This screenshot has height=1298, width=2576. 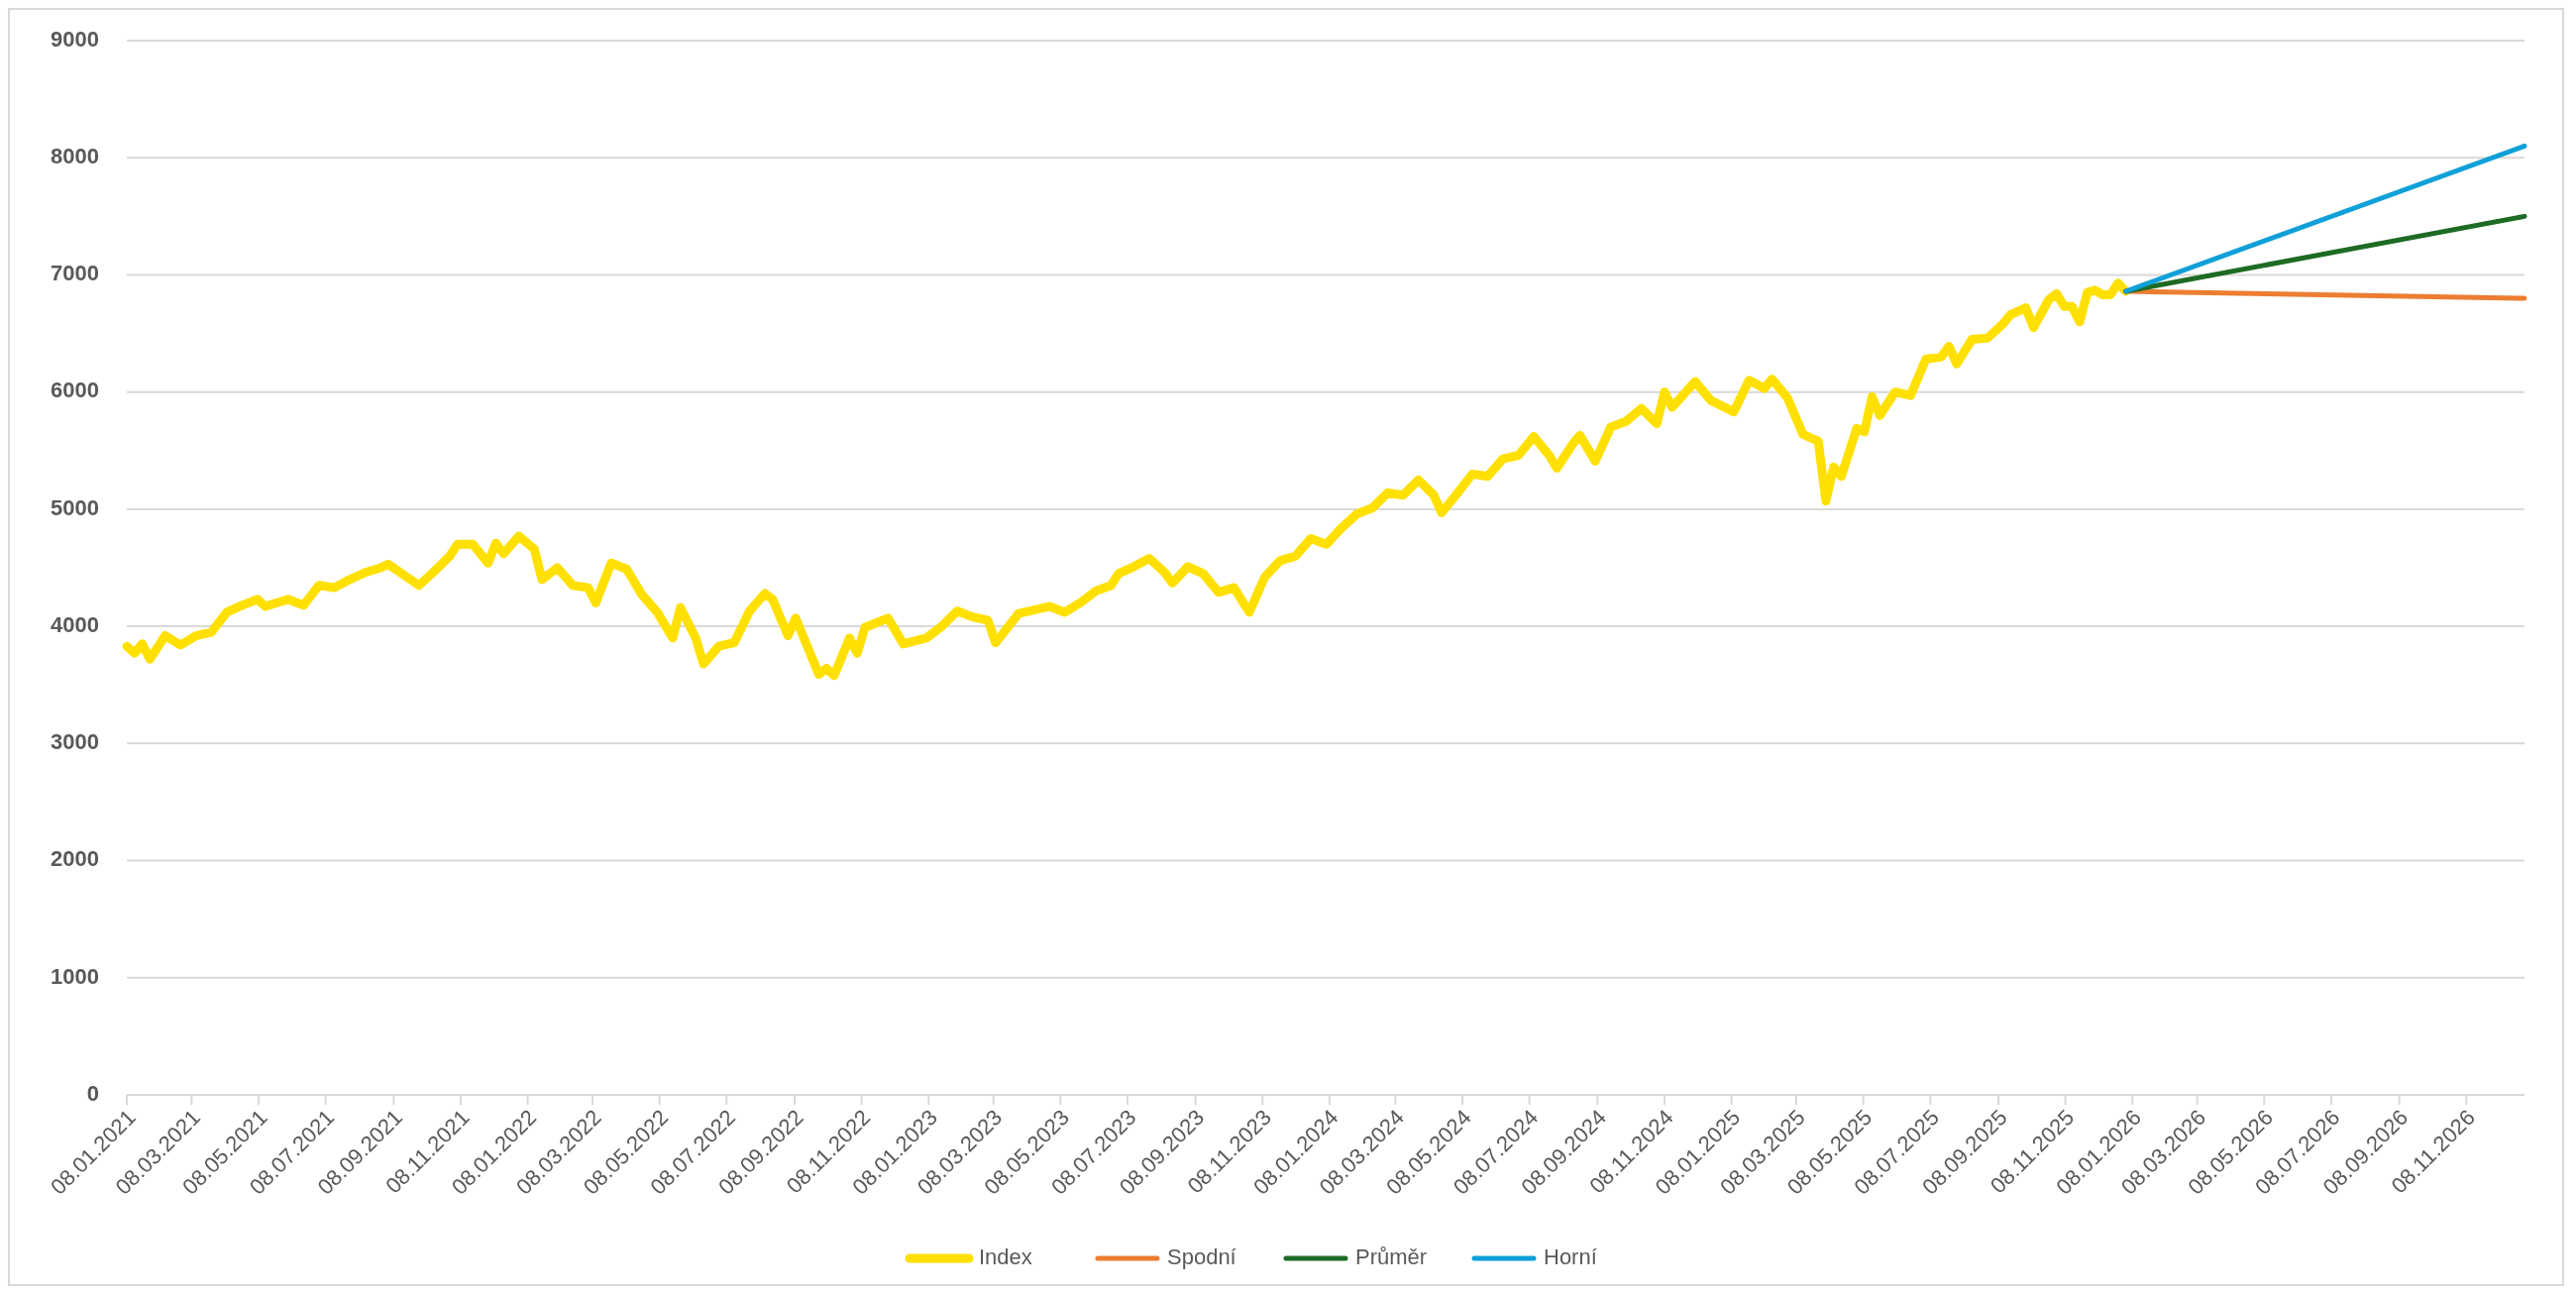 I want to click on legend-label: Horní, so click(x=1570, y=1256).